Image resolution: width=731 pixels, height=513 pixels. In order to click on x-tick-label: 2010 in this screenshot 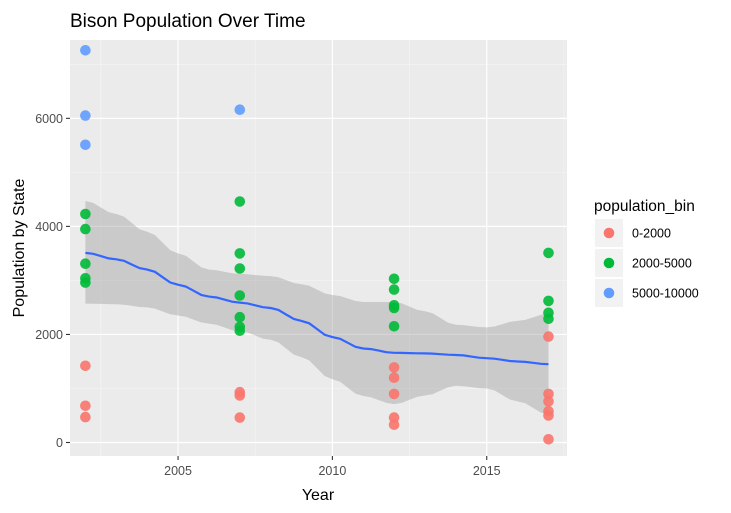, I will do `click(332, 471)`.